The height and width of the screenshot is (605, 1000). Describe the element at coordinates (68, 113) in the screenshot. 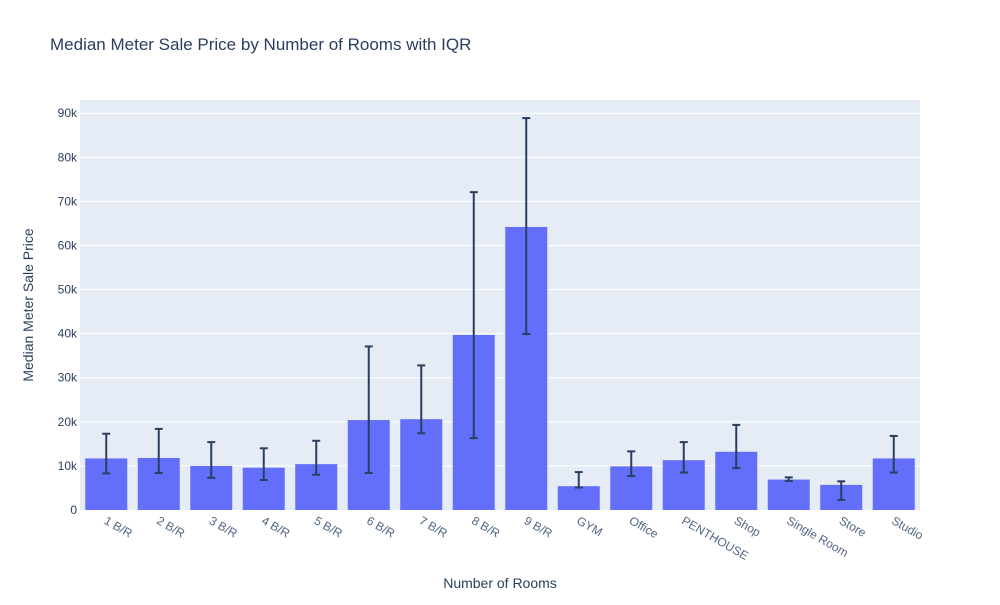

I see `y-tick-label: 90k` at that location.